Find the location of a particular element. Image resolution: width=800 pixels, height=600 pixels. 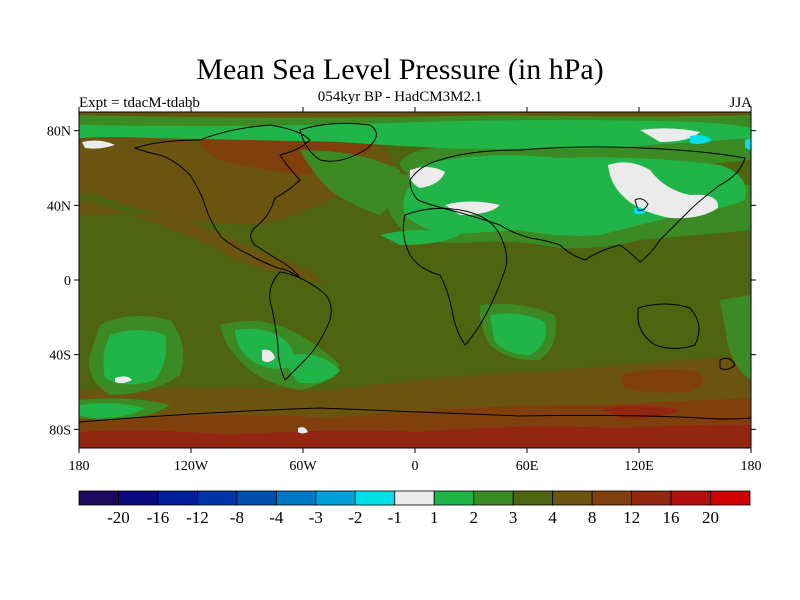

experiment-label: Expt = tdacM-tdabb is located at coordinates (139, 103).